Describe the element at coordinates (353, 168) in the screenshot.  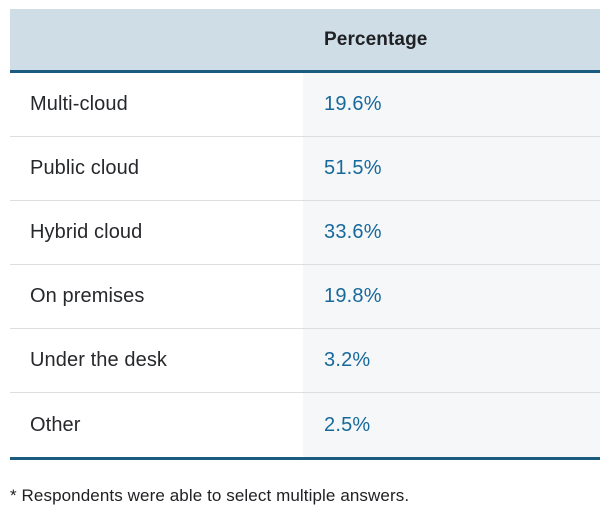
I see `row-value: 51.5%` at that location.